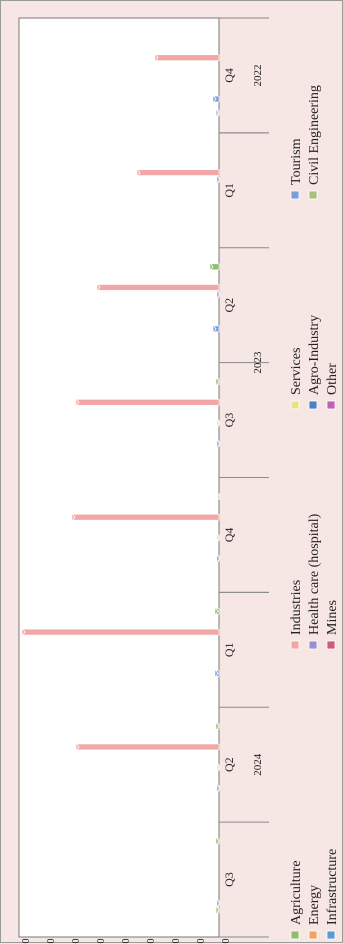 Image resolution: width=343 pixels, height=944 pixels. Describe the element at coordinates (314, 574) in the screenshot. I see `legend-label: Health care (hospital)` at that location.